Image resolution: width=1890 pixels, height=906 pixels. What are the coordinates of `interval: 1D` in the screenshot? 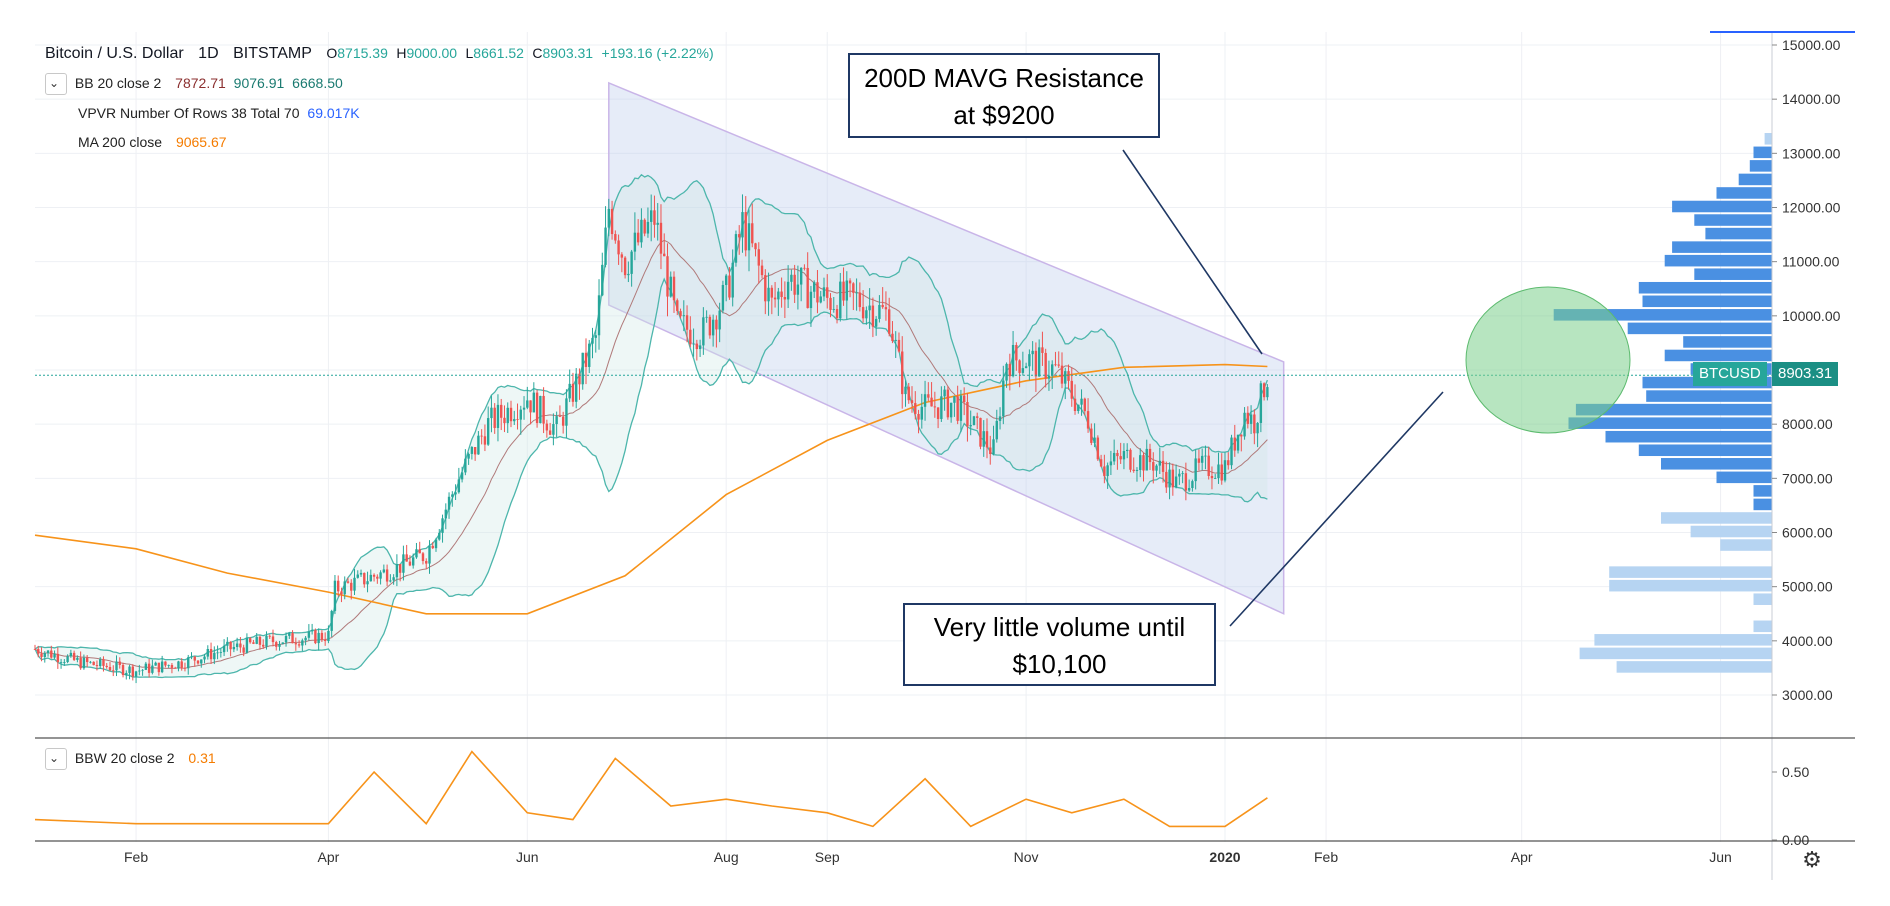 It's located at (208, 53).